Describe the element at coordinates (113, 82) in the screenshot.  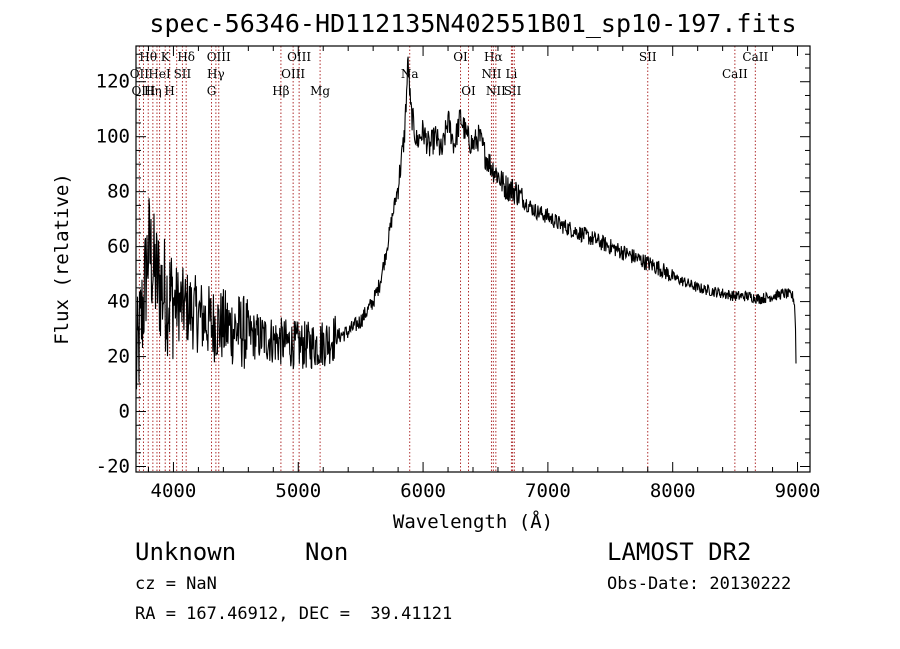
I see `y-tick-label: 120` at that location.